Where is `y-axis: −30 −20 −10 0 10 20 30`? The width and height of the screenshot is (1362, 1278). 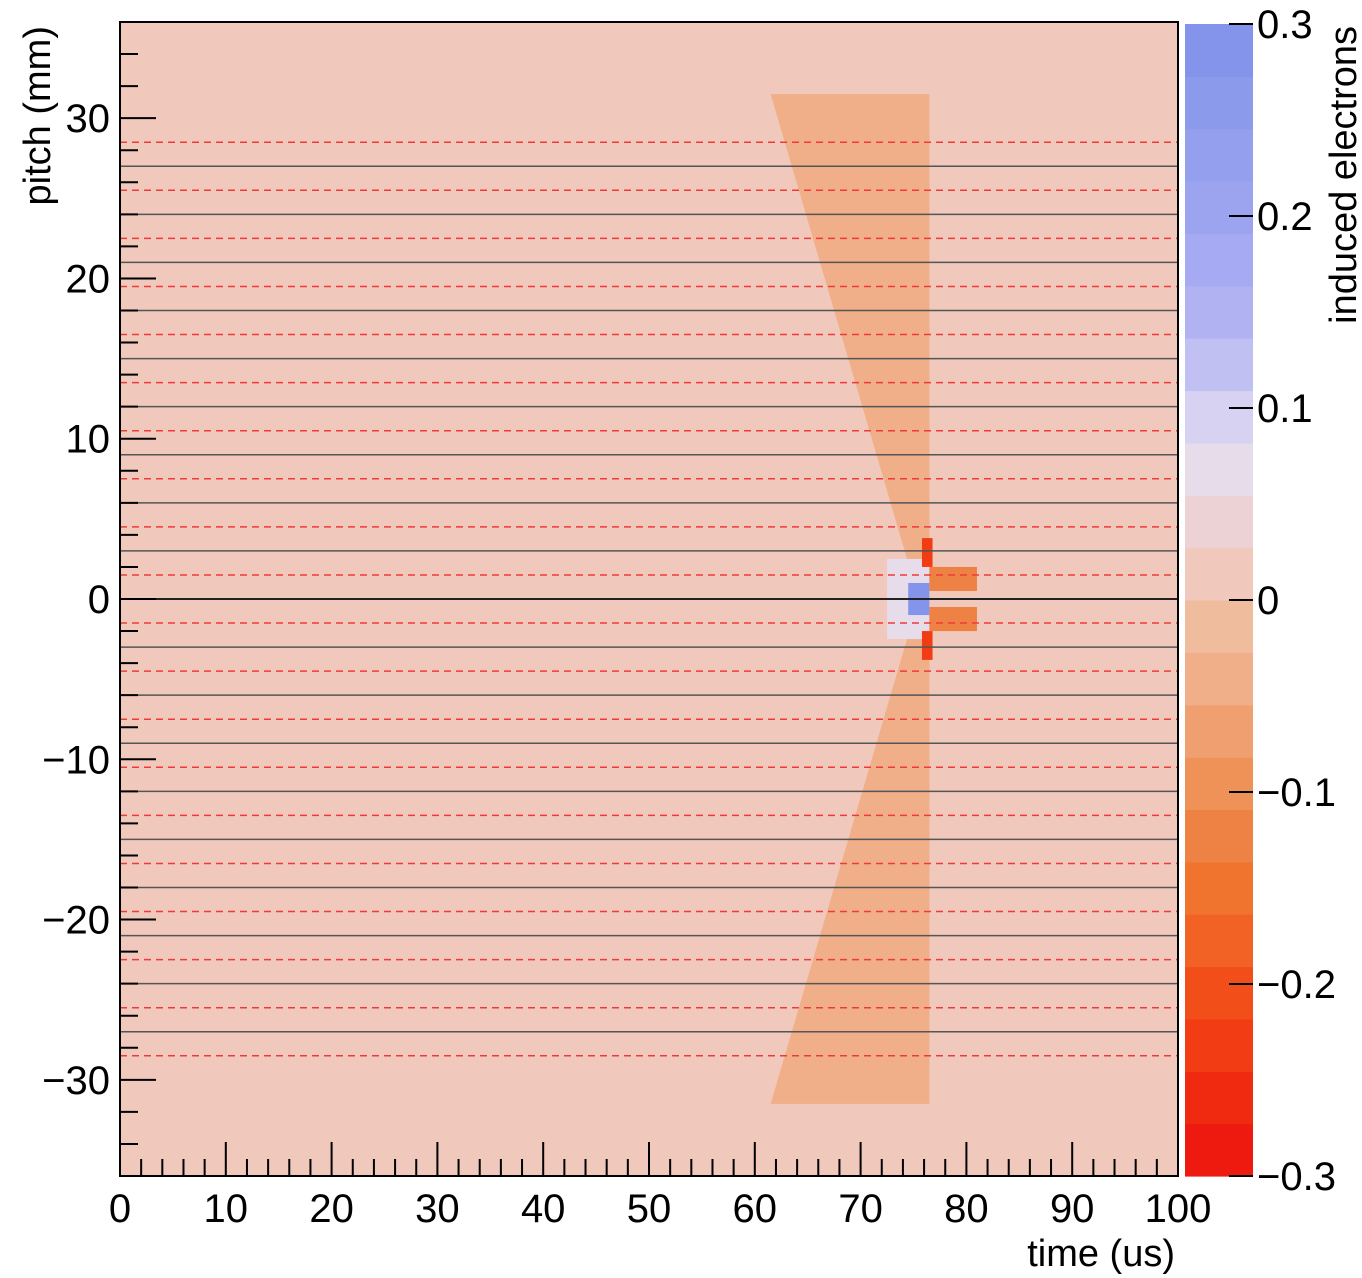
y-axis: −30 −20 −10 0 10 20 30 is located at coordinates (99, 599).